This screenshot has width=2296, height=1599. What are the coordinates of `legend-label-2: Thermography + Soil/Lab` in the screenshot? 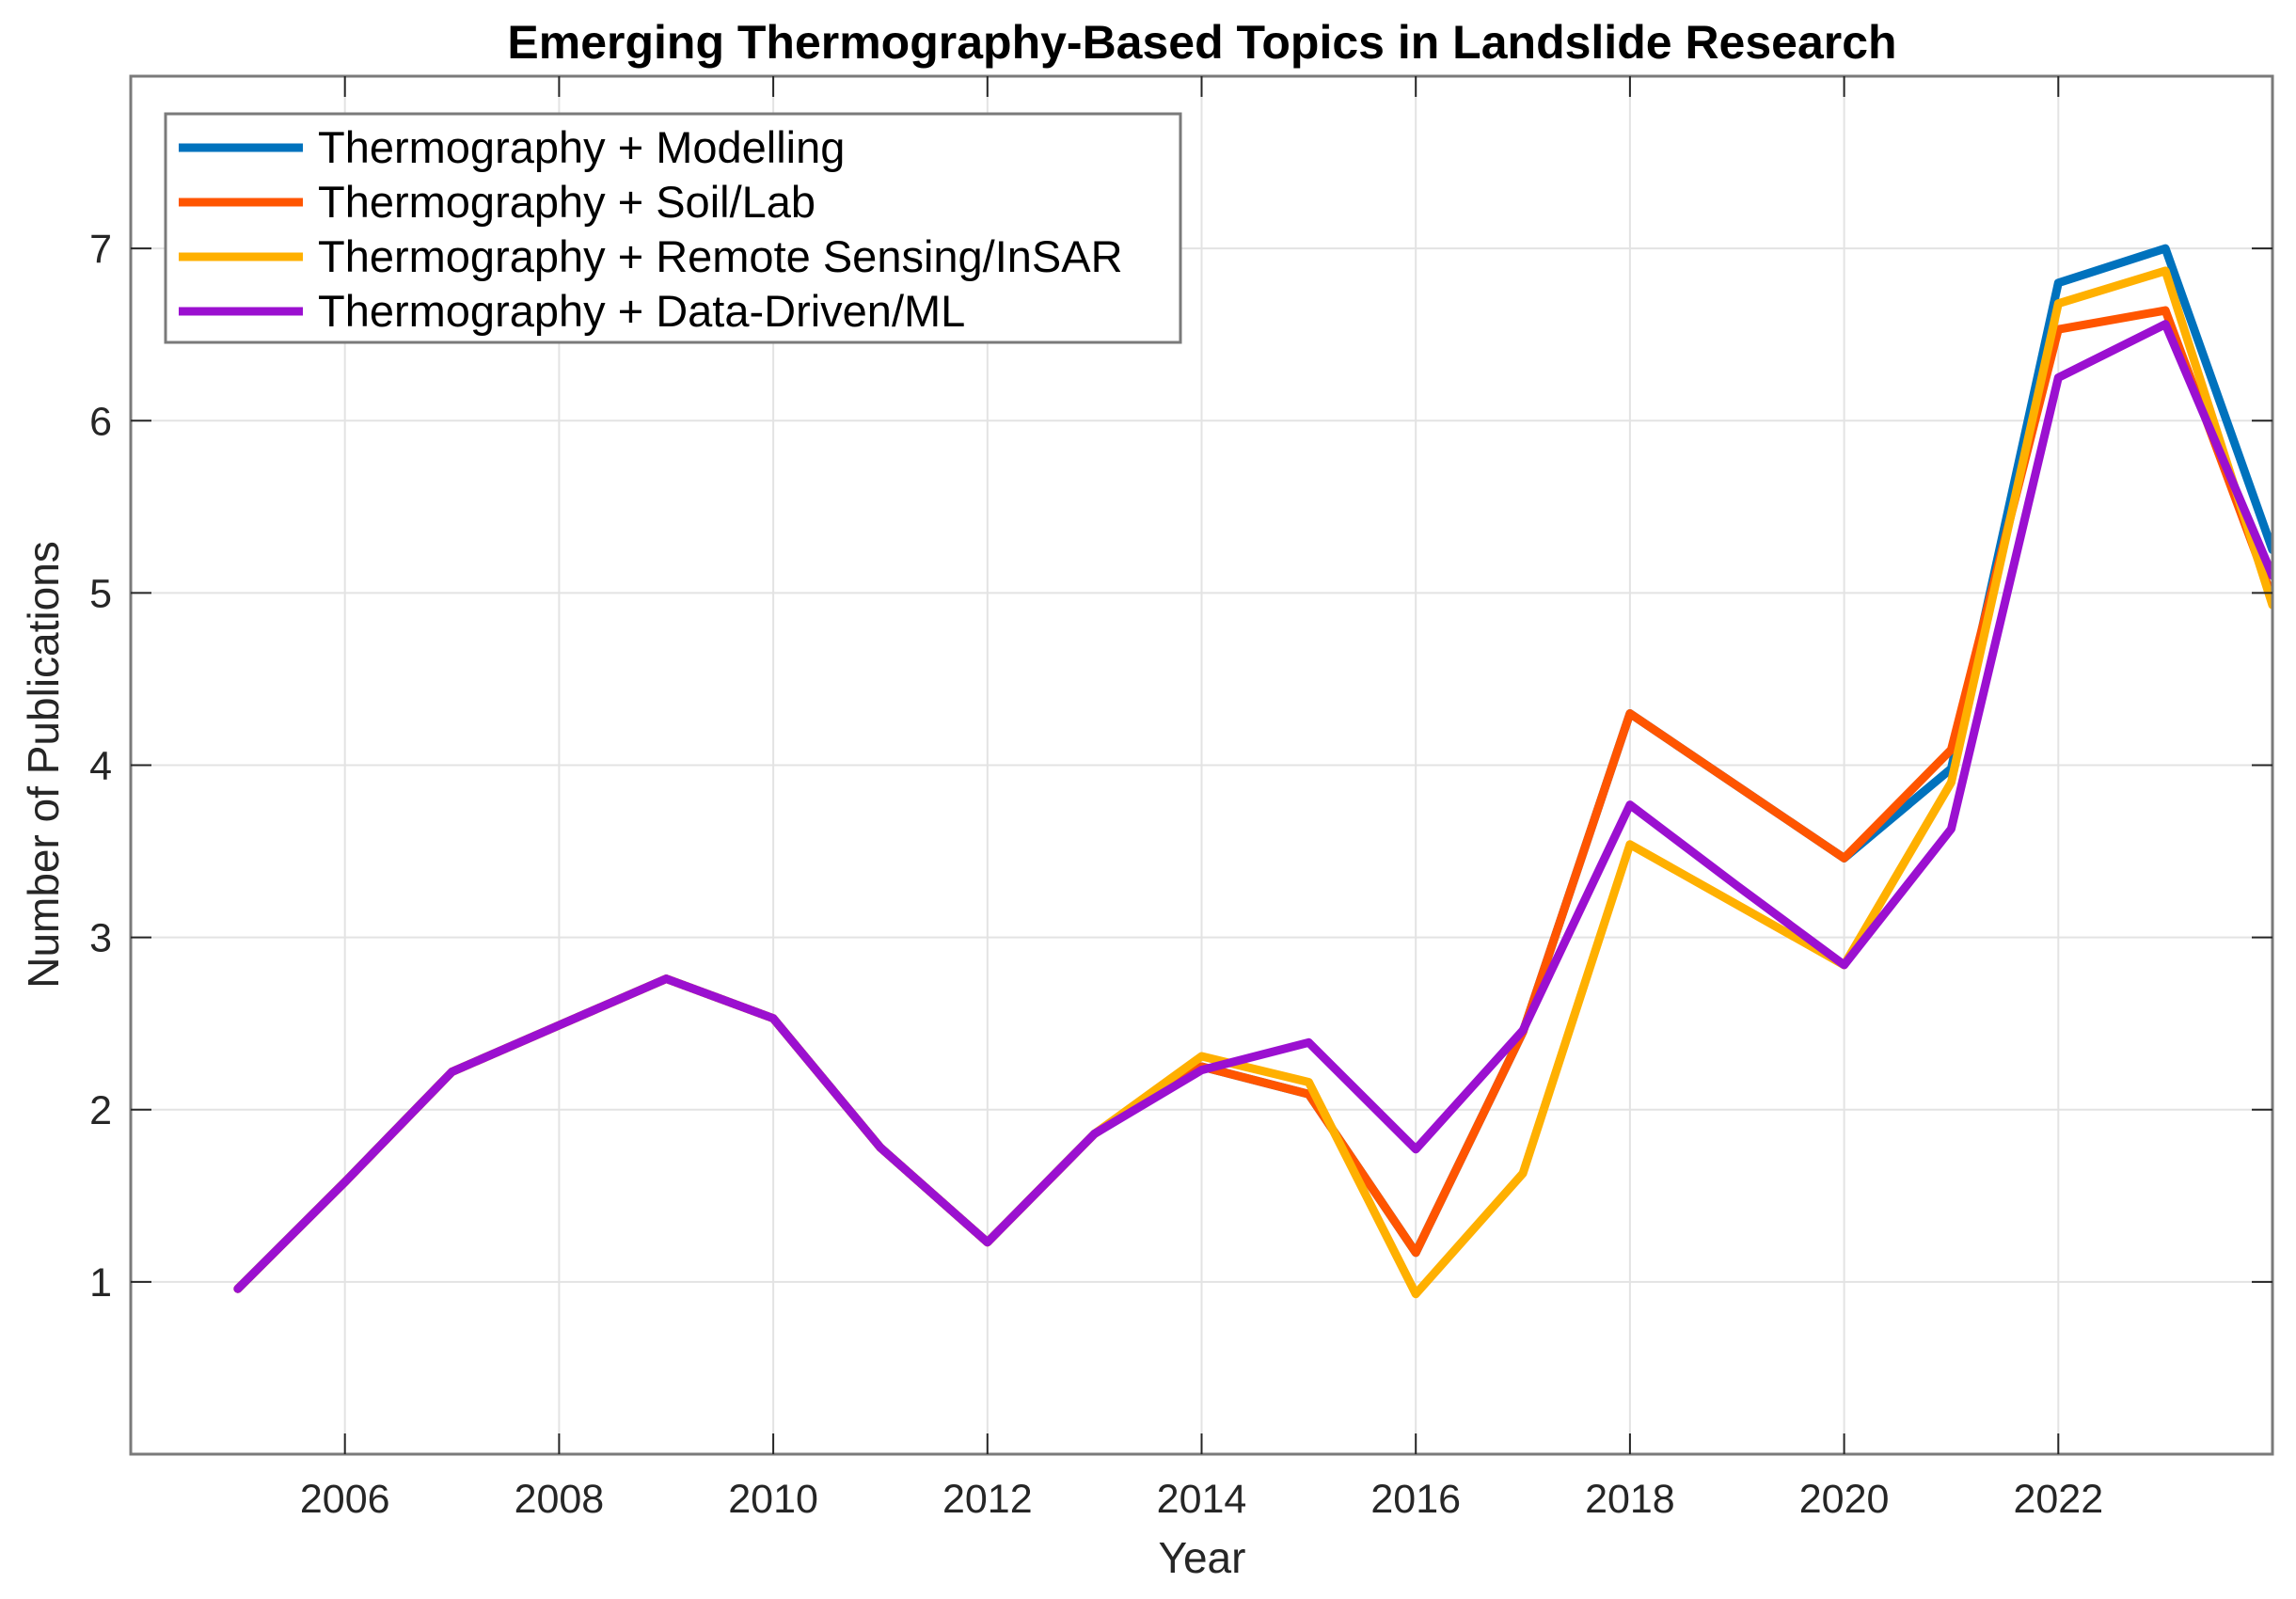 It's located at (566, 202).